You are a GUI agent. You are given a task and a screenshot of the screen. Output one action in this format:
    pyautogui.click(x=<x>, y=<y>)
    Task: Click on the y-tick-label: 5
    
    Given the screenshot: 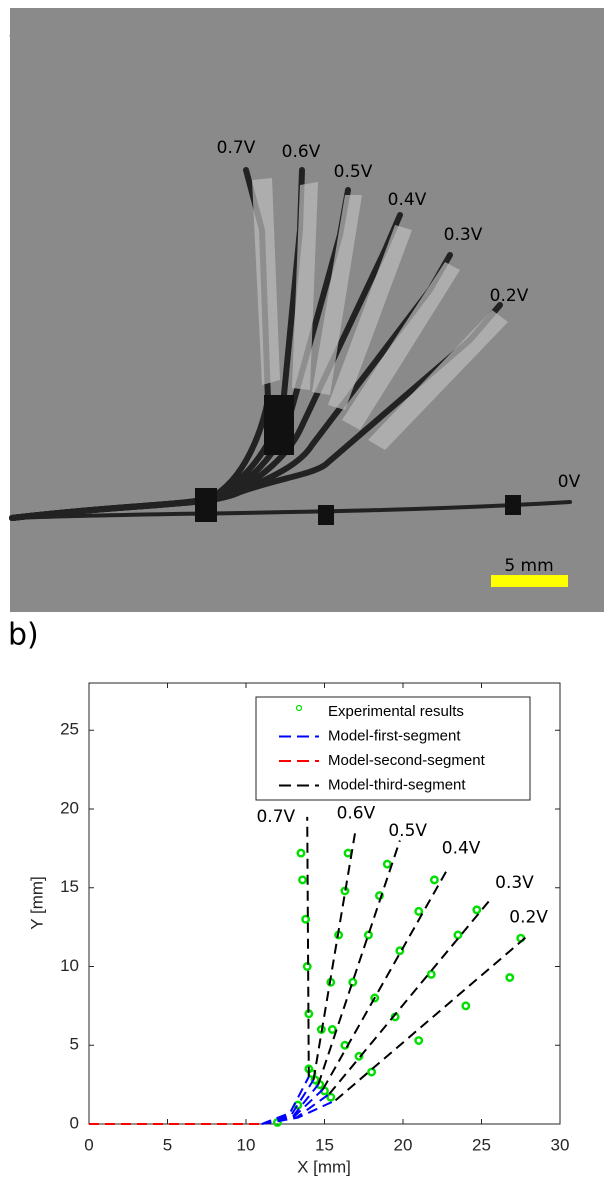 What is the action you would take?
    pyautogui.click(x=74, y=1044)
    